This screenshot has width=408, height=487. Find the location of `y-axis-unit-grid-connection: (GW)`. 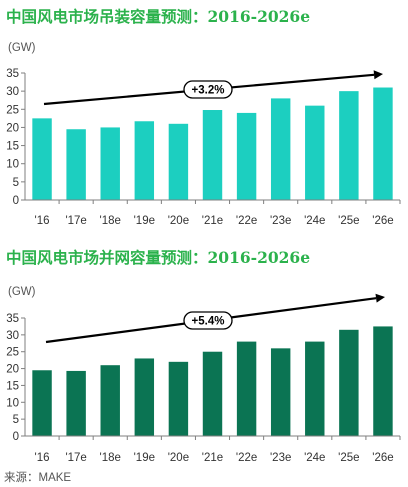

y-axis-unit-grid-connection: (GW) is located at coordinates (22, 292).